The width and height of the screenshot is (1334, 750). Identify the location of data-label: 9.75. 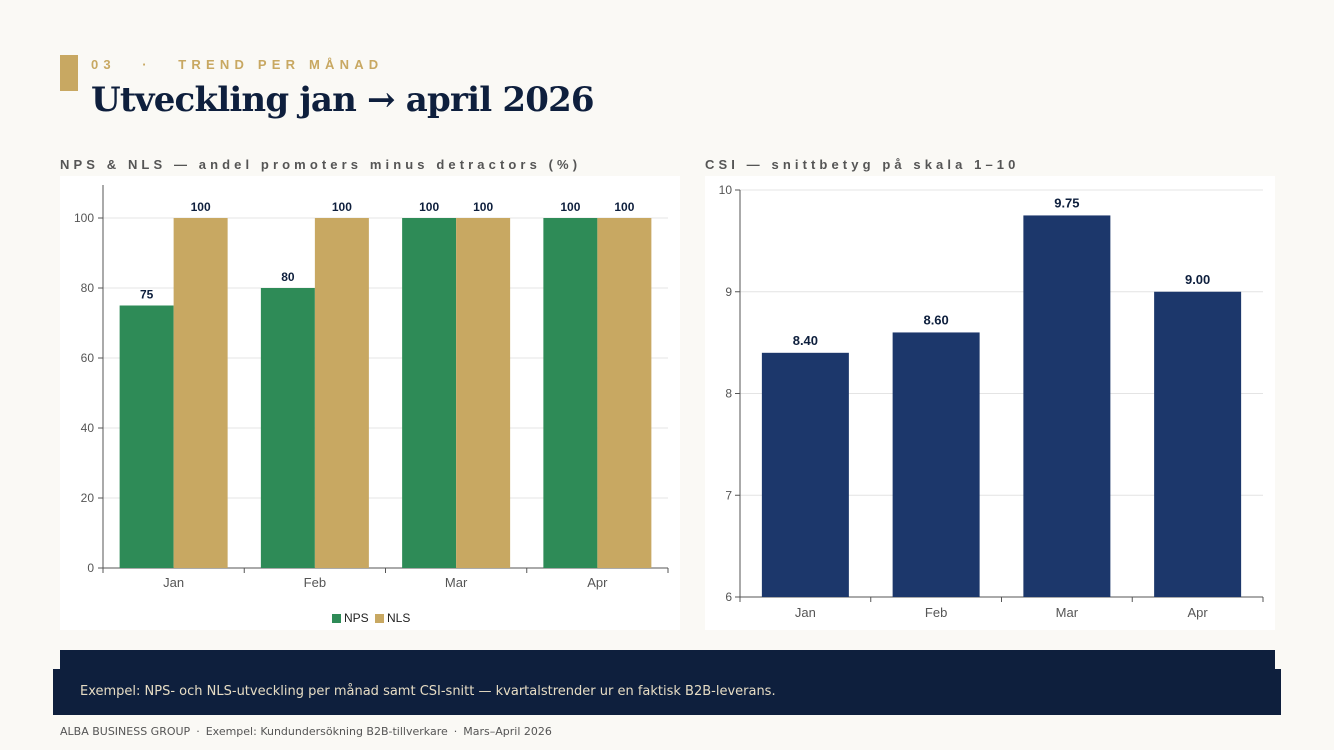
(1066, 202).